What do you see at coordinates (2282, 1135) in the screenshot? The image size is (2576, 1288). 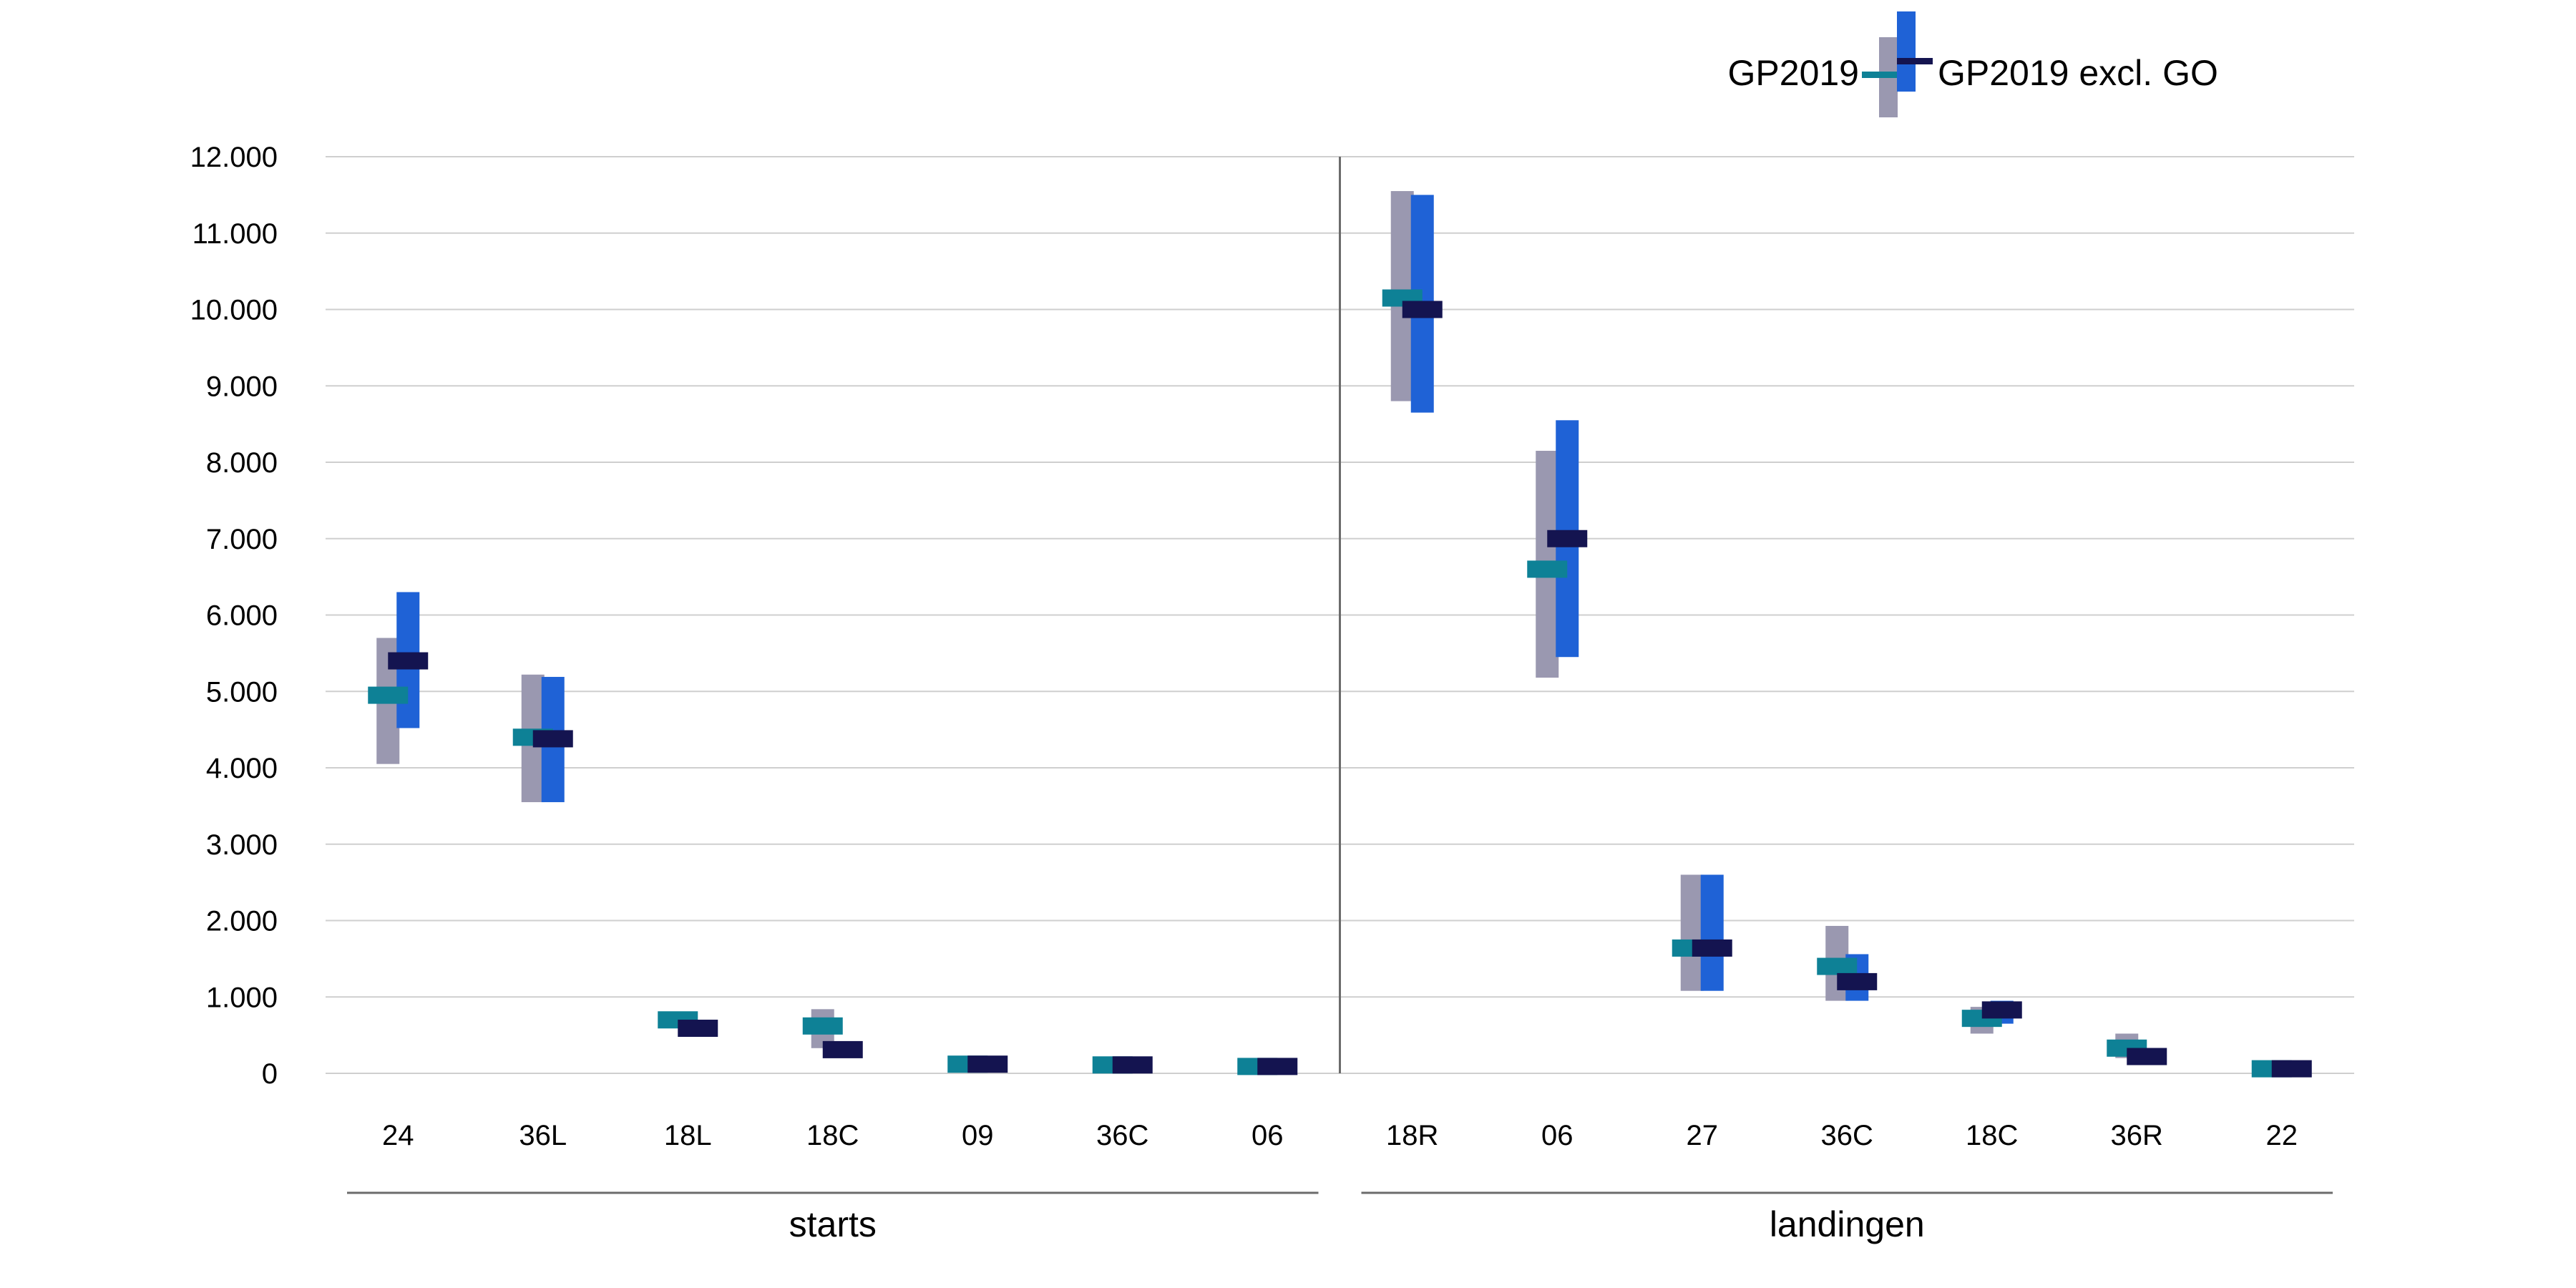 I see `x-tick-label: 22` at bounding box center [2282, 1135].